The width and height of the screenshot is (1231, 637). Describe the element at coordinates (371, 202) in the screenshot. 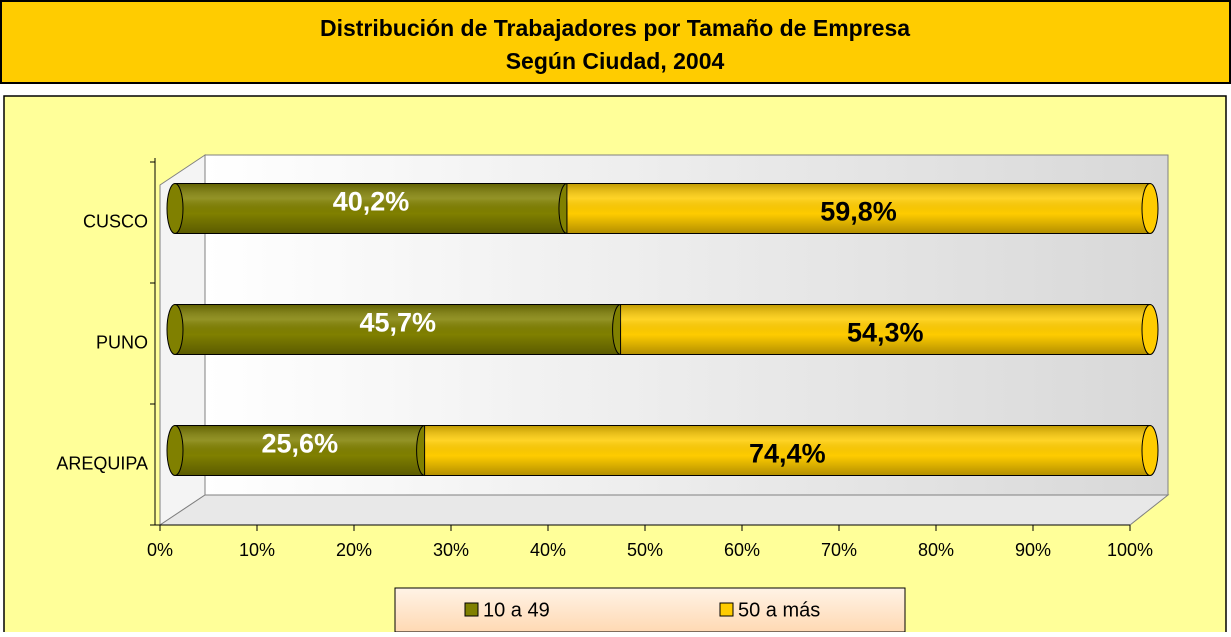

I see `value-label: 40,2%` at that location.